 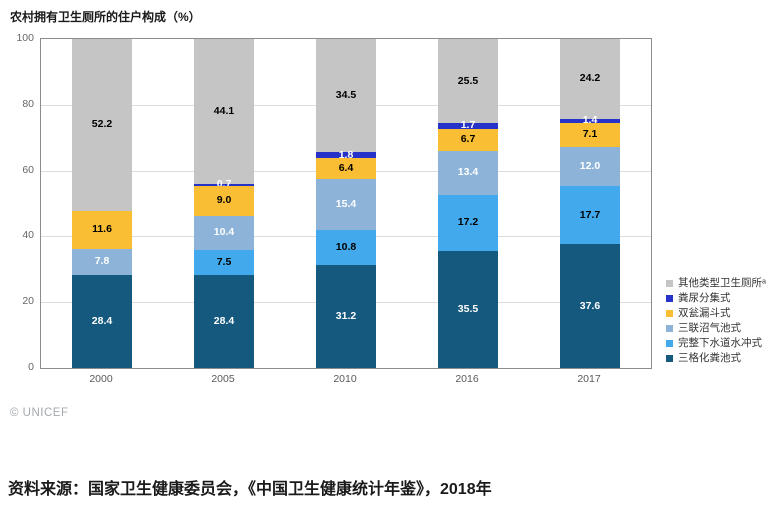 I want to click on segment-value-label: 9.0, so click(x=224, y=200).